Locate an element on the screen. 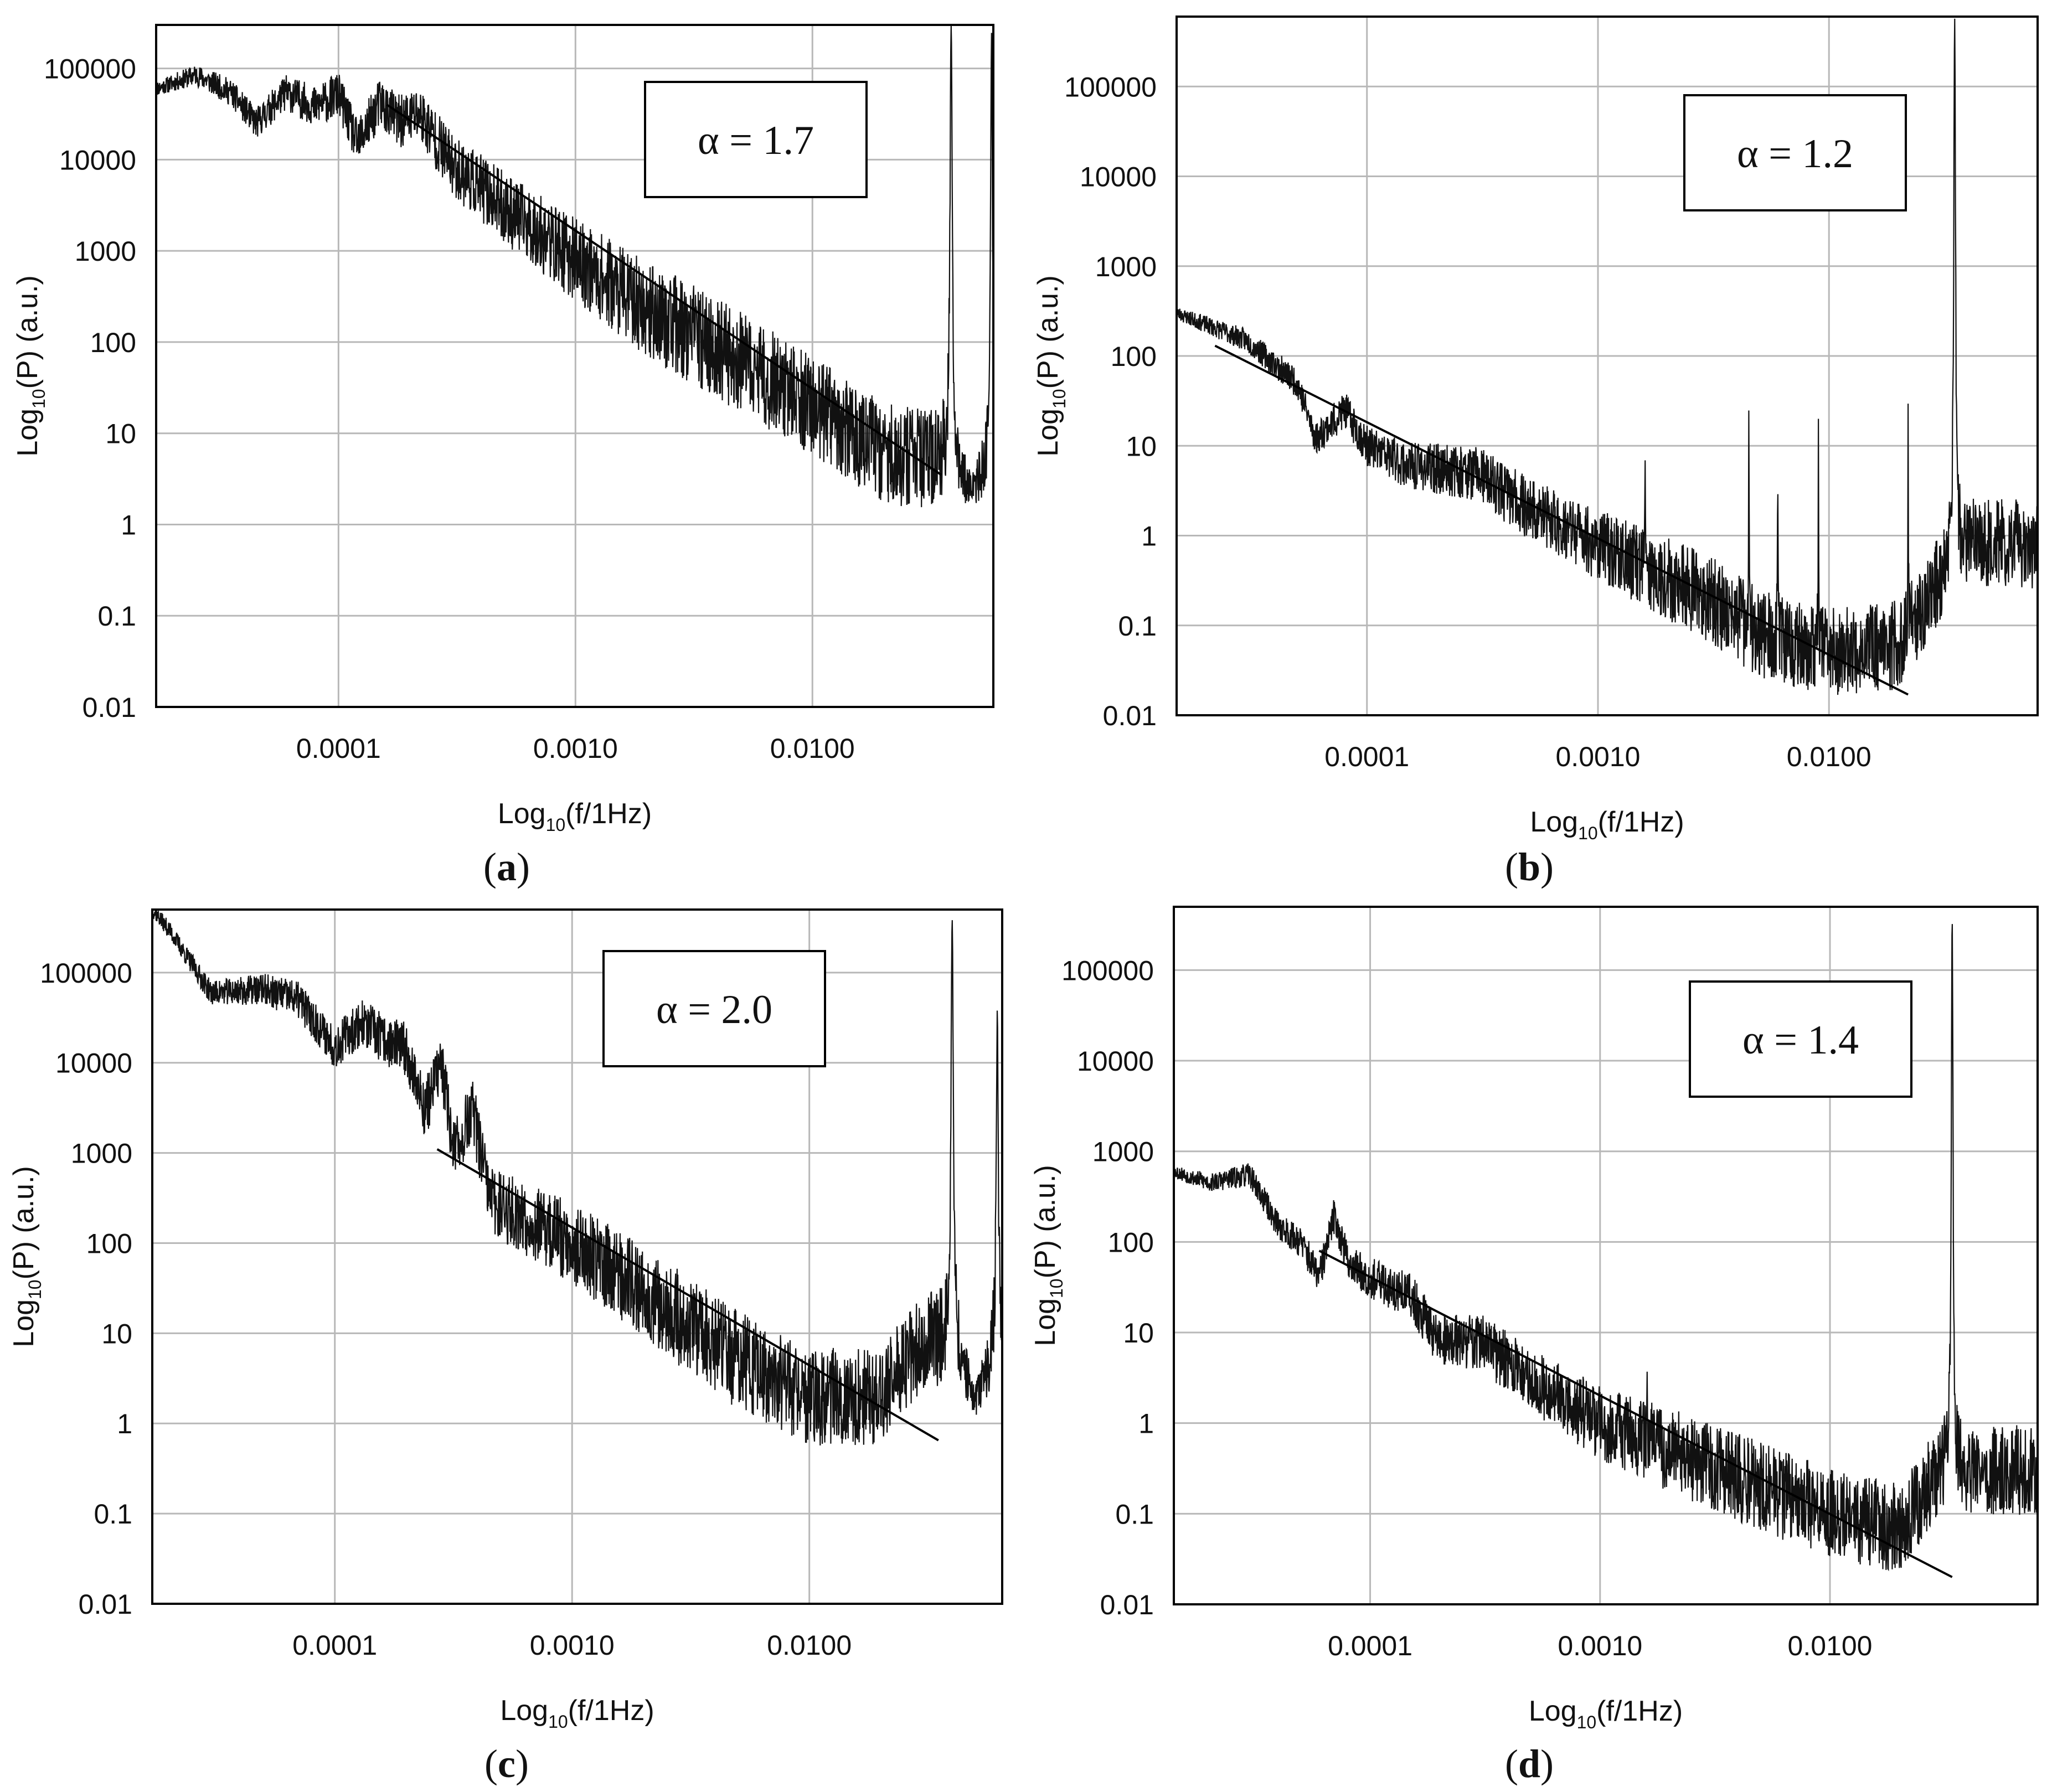  alpha-annotation-text: α = 1.2 is located at coordinates (1795, 154).